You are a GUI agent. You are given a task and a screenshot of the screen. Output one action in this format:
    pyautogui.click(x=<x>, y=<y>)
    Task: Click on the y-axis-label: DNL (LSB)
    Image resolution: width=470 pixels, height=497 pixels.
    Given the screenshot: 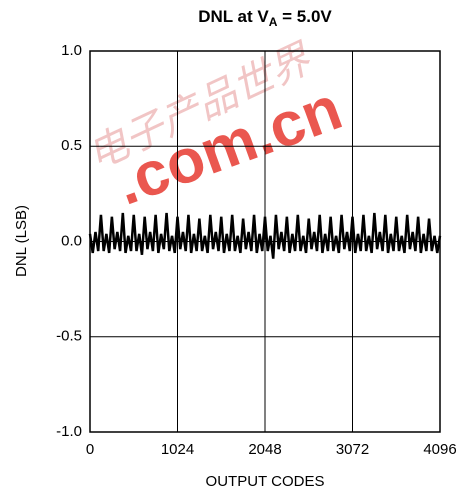 What is the action you would take?
    pyautogui.click(x=21, y=241)
    